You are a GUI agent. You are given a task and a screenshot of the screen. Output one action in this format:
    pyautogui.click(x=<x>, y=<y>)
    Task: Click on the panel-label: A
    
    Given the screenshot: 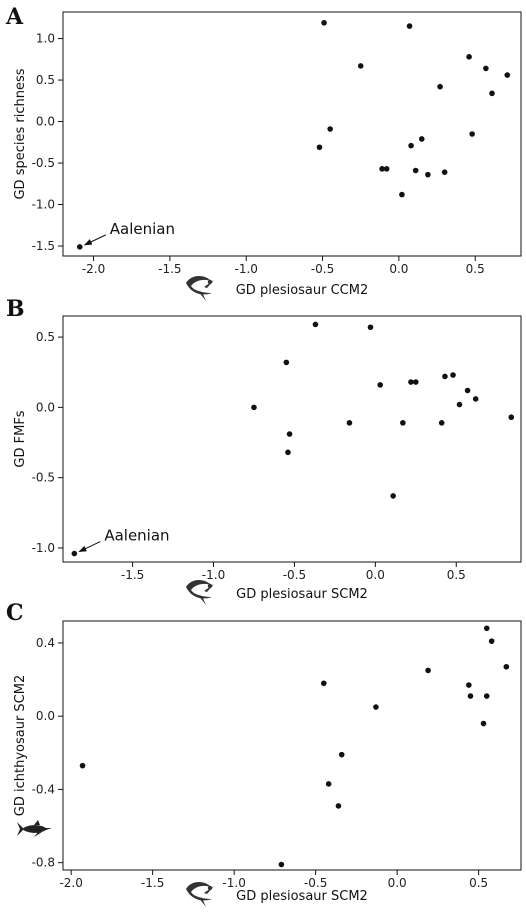 What is the action you would take?
    pyautogui.click(x=14, y=17)
    